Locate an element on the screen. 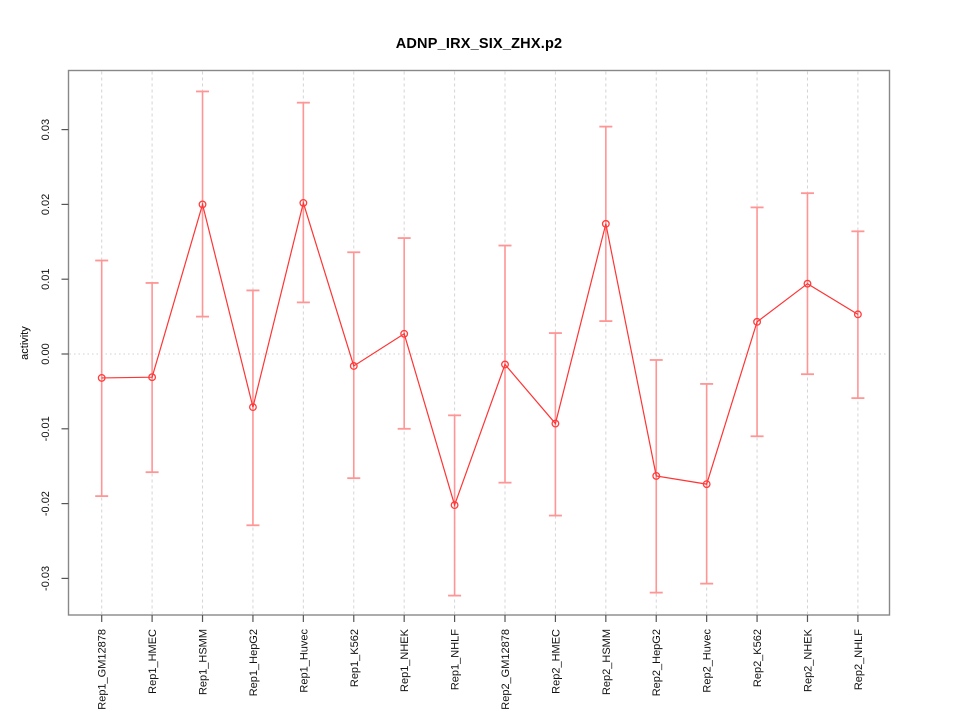  y-tick-label--0.02: -0.02 is located at coordinates (46, 503).